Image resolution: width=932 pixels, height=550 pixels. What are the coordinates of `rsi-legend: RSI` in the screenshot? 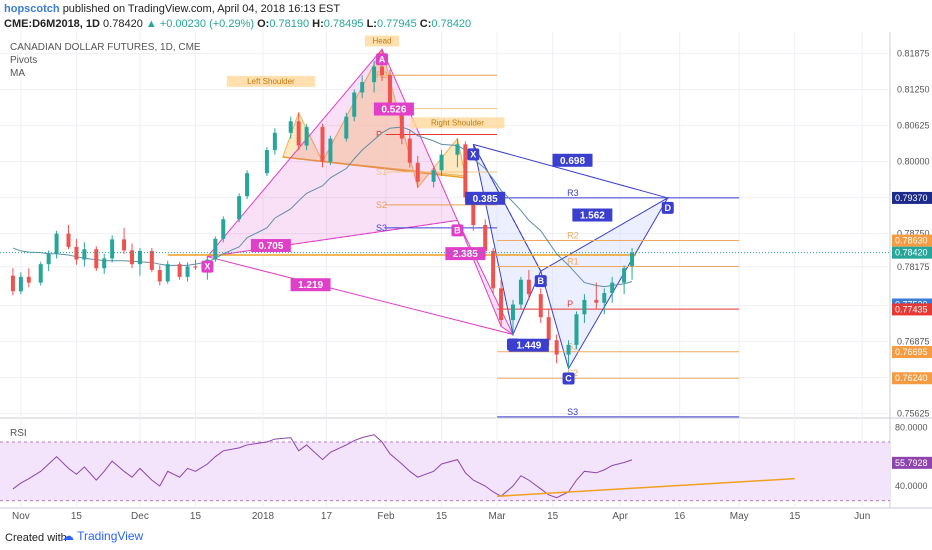 It's located at (18, 433).